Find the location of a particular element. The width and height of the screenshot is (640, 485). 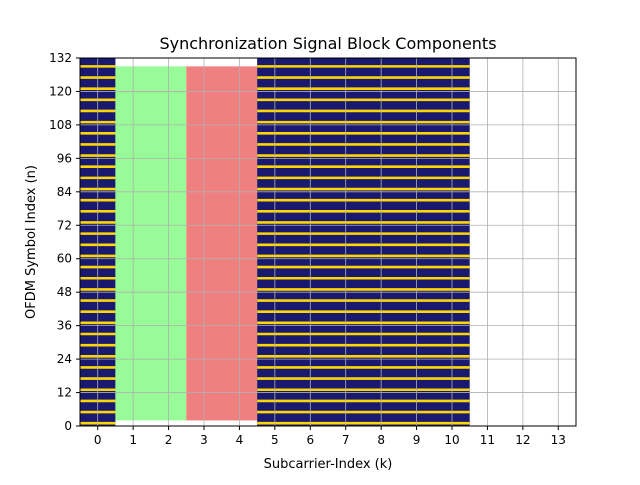

y-axis-label: OFDM Symbol Index (n) is located at coordinates (31, 242).